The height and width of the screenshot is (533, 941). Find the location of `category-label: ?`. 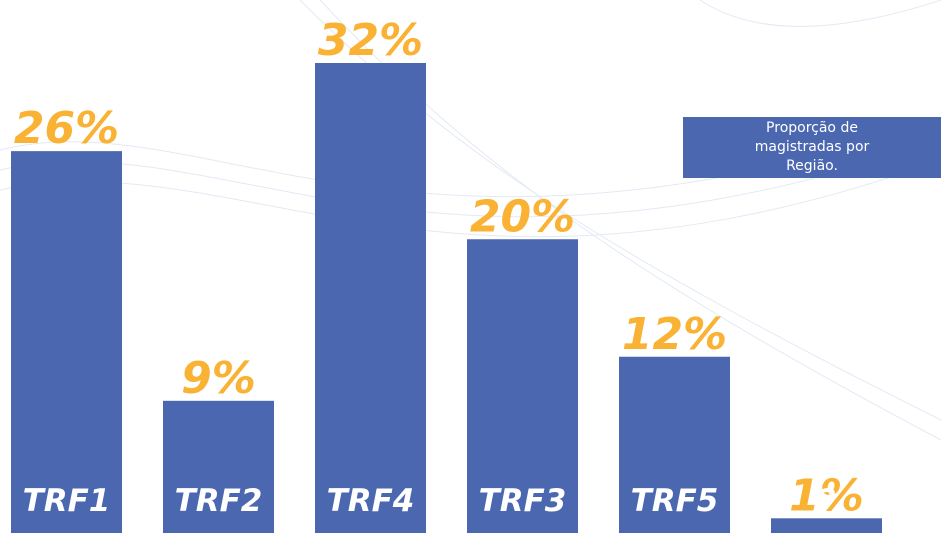

category-label: ? is located at coordinates (827, 501).